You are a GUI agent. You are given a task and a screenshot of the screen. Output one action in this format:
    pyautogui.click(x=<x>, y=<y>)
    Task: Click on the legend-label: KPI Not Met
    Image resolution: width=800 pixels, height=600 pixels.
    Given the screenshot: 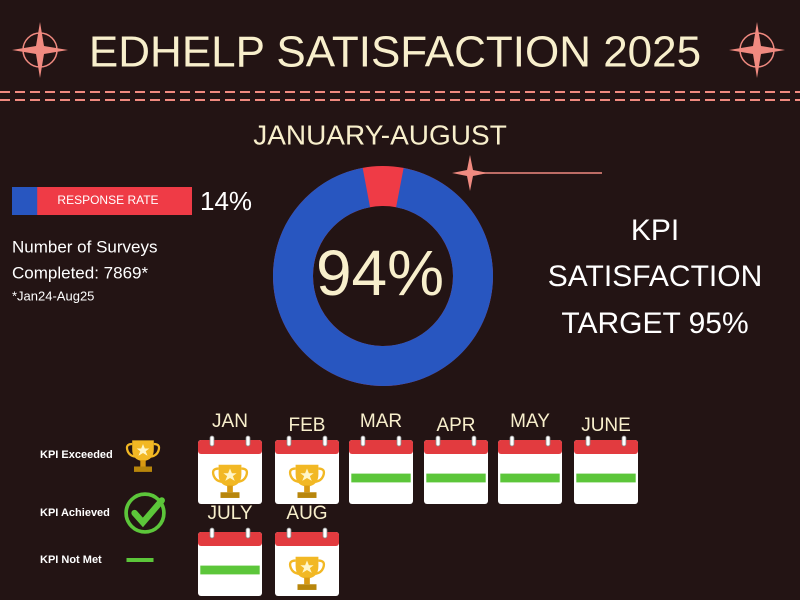 What is the action you would take?
    pyautogui.click(x=71, y=560)
    